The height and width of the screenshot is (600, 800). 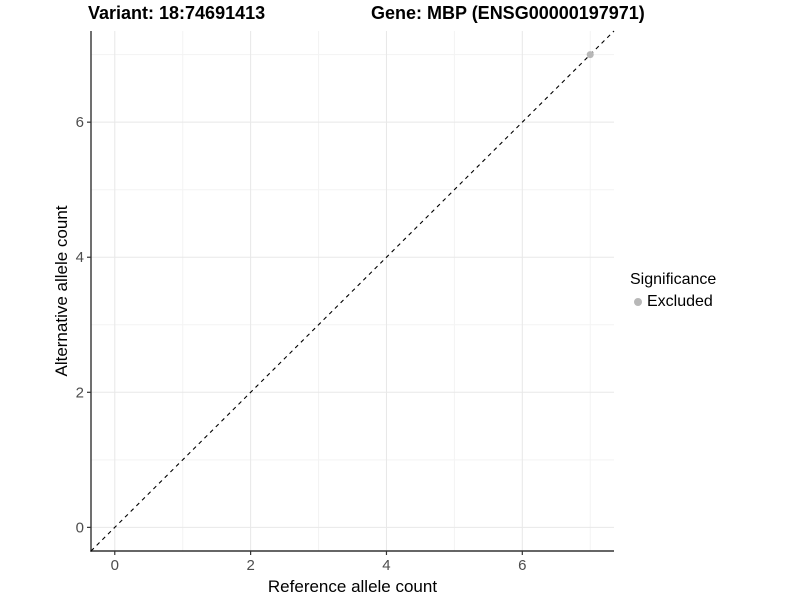 What do you see at coordinates (638, 302) in the screenshot?
I see `legend-marker-circle-icon` at bounding box center [638, 302].